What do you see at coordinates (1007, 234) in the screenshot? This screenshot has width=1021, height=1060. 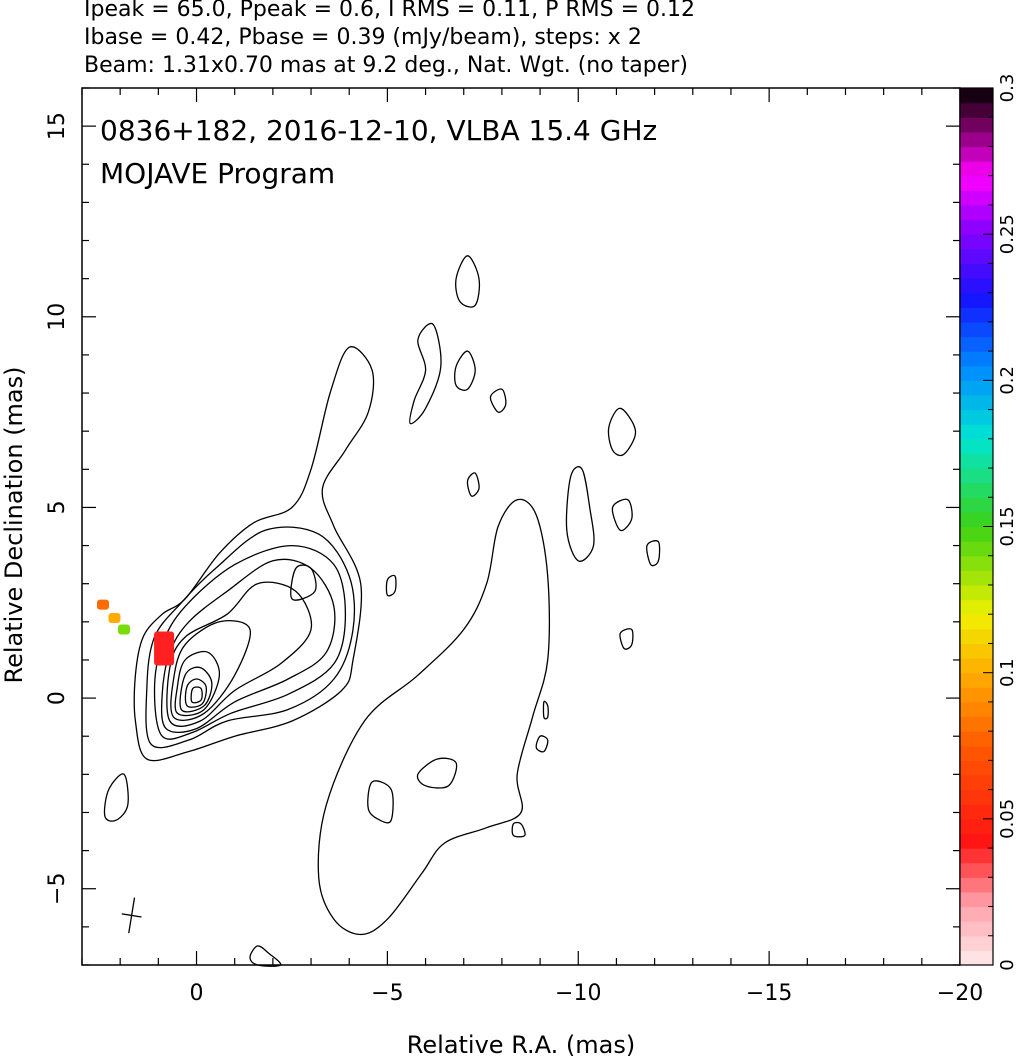 I see `colorbar-tick-label: 0.25` at bounding box center [1007, 234].